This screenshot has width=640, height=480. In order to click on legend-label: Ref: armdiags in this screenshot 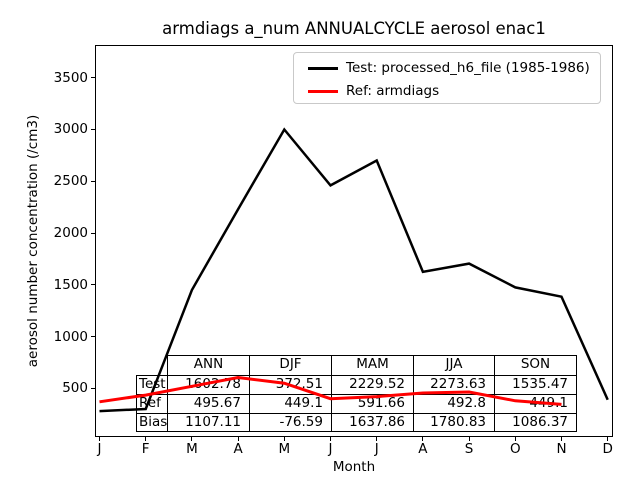, I will do `click(393, 91)`.